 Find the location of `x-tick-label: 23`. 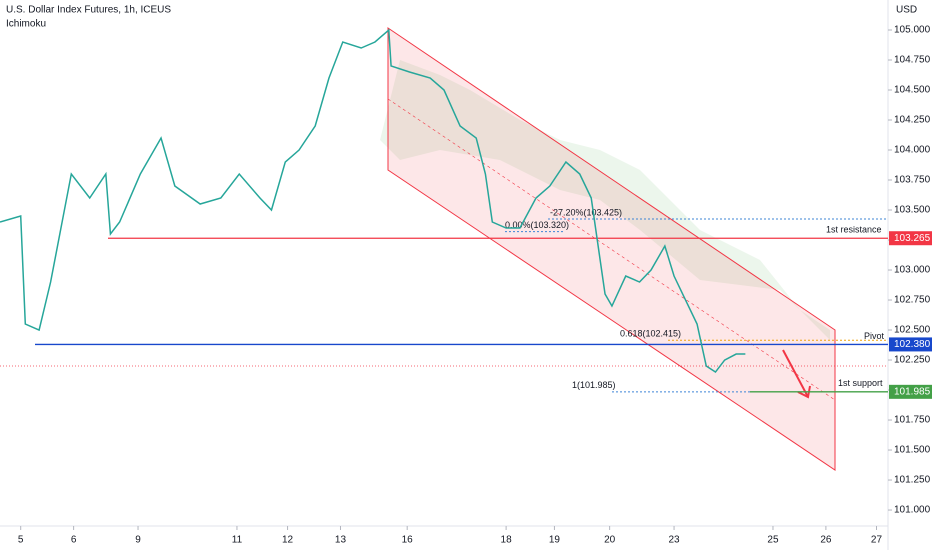

x-tick-label: 23 is located at coordinates (674, 540).